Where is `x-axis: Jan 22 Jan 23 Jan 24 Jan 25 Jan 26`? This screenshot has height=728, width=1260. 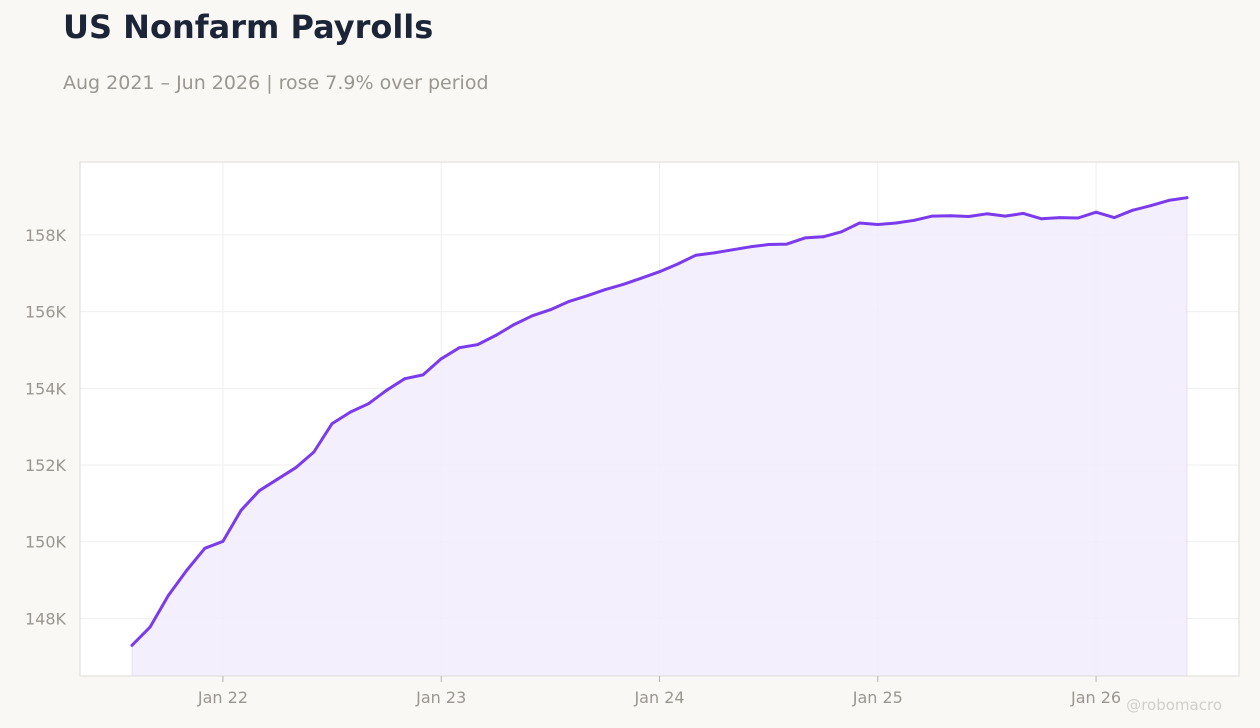 x-axis: Jan 22 Jan 23 Jan 24 Jan 25 Jan 26 is located at coordinates (659, 691).